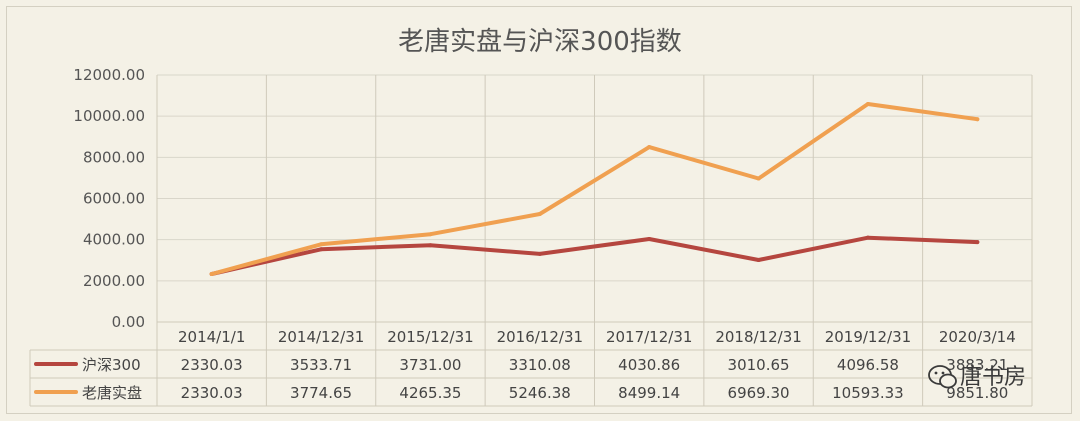 The width and height of the screenshot is (1080, 421). Describe the element at coordinates (114, 240) in the screenshot. I see `y-tick-label: 4000.00` at that location.